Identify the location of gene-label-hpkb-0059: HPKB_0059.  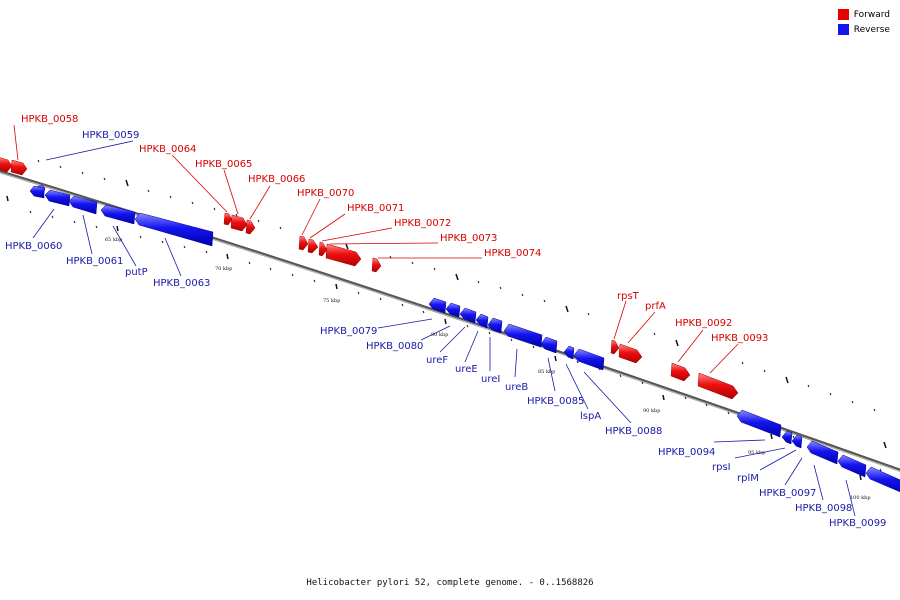
(110, 135).